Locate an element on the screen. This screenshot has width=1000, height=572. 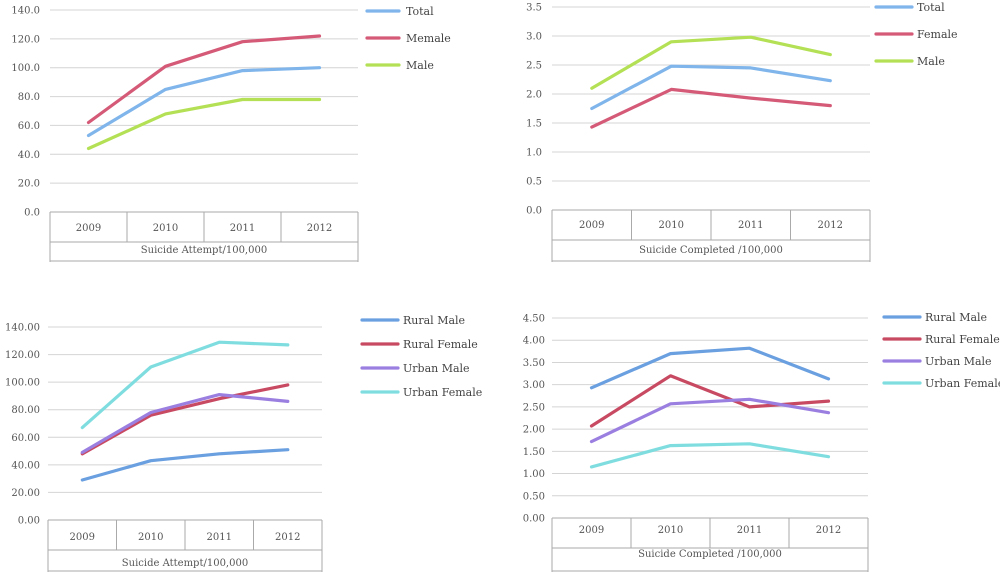
y-tick-label: 140.0 is located at coordinates (25, 11).